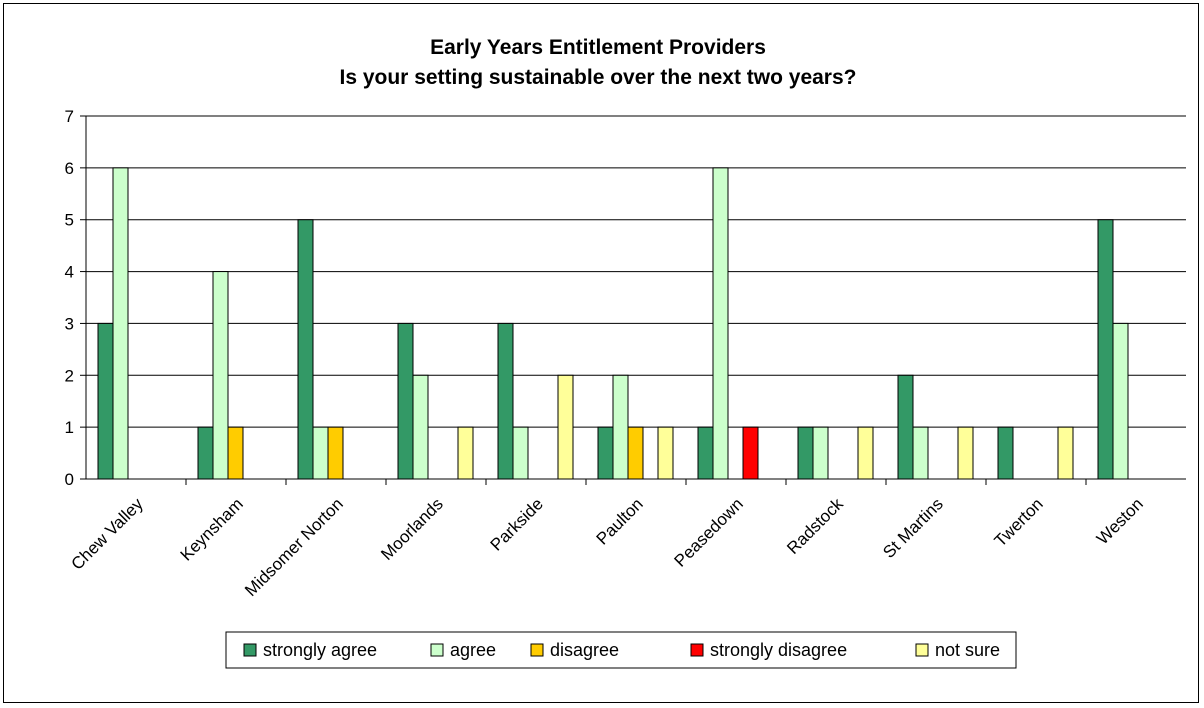 This screenshot has height=708, width=1204. Describe the element at coordinates (69, 479) in the screenshot. I see `y-tick-label: 0` at that location.